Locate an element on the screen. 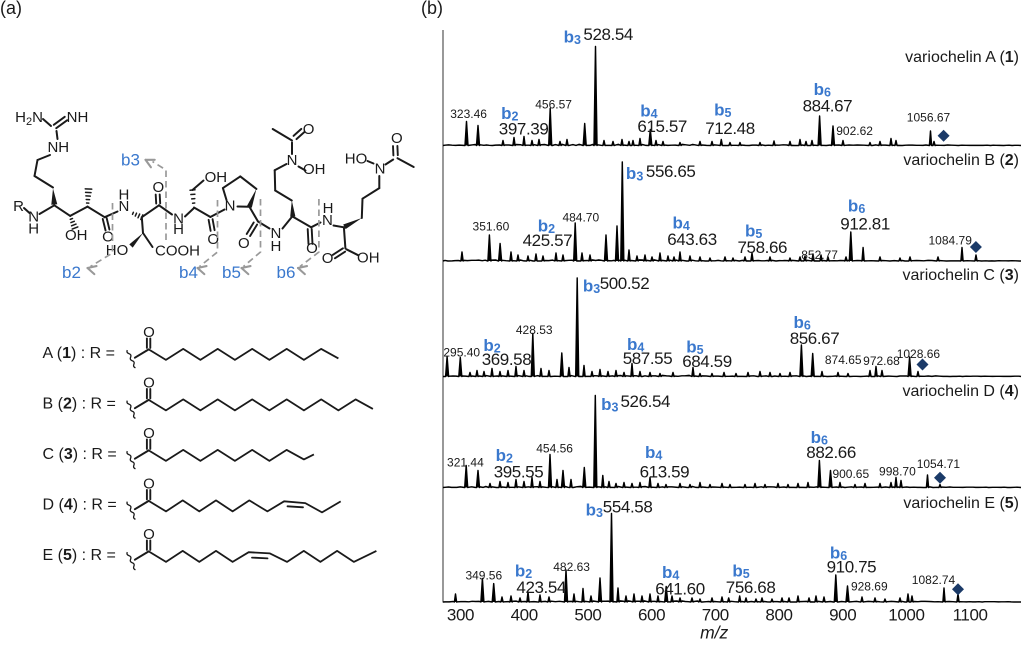 This screenshot has width=1024, height=646. svg-text: b5 is located at coordinates (231, 272).